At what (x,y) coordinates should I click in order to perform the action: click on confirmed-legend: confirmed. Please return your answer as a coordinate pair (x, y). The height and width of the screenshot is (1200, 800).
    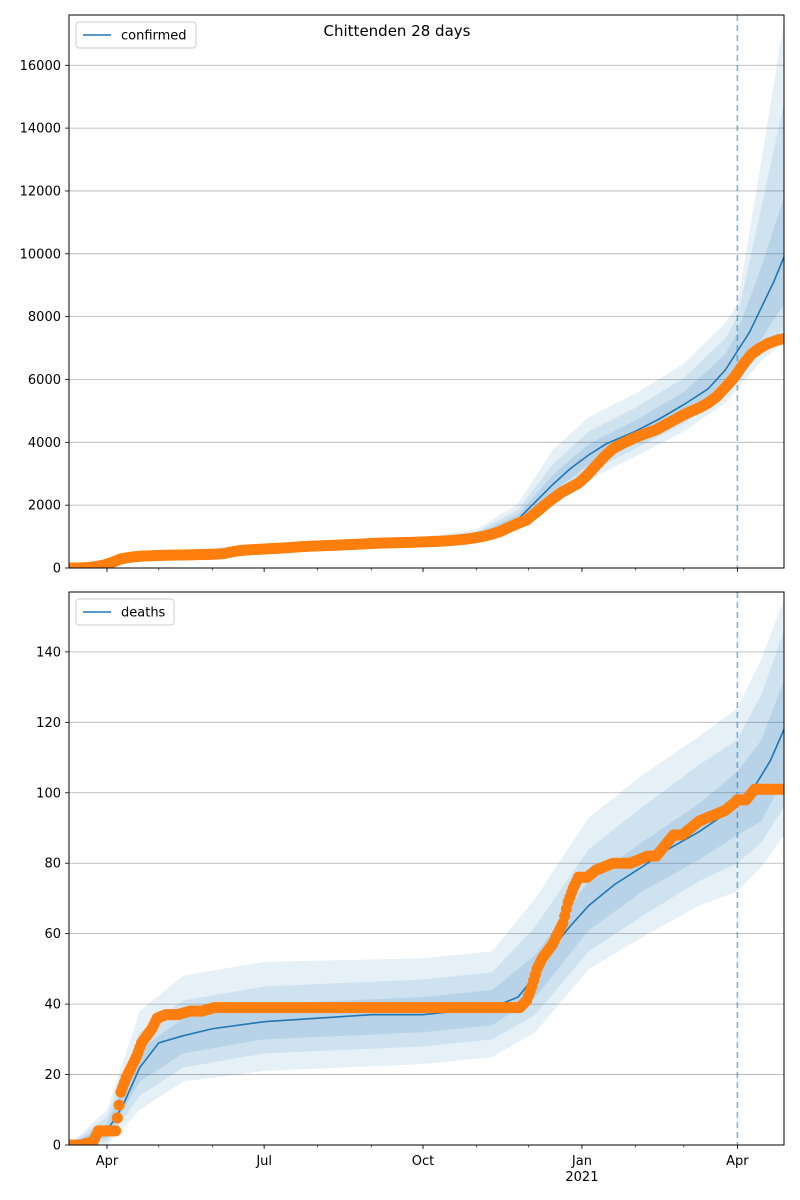
    Looking at the image, I should click on (136, 35).